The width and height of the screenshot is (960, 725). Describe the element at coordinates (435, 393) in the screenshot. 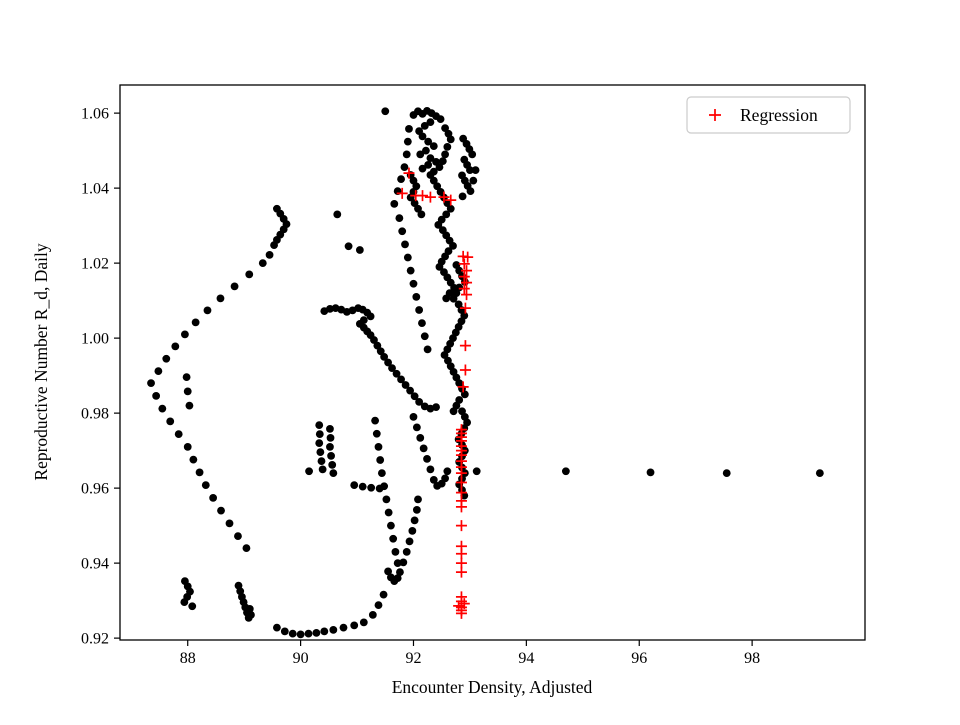

I see `regression-series` at that location.